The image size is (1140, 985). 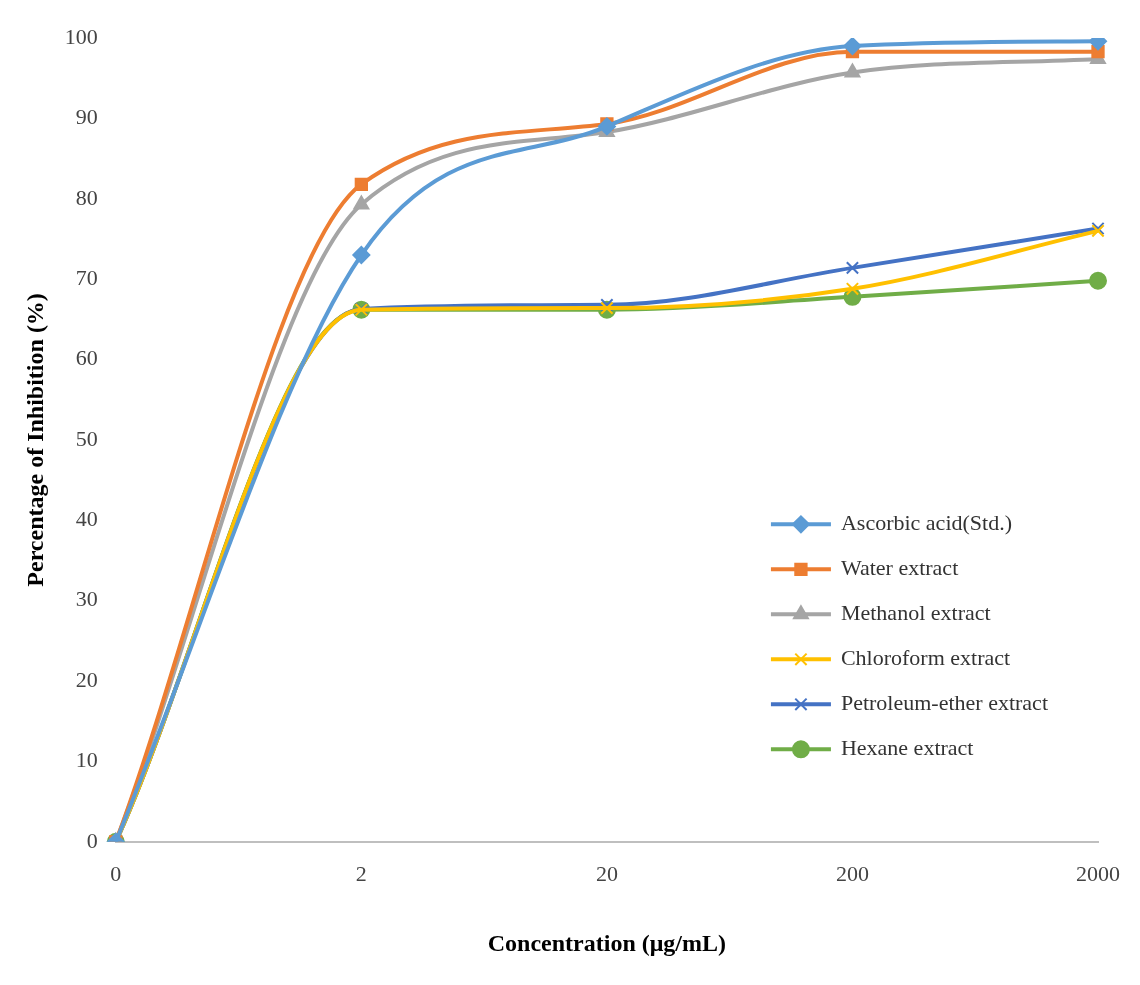 What do you see at coordinates (915, 613) in the screenshot?
I see `legend-label: Methanol extract` at bounding box center [915, 613].